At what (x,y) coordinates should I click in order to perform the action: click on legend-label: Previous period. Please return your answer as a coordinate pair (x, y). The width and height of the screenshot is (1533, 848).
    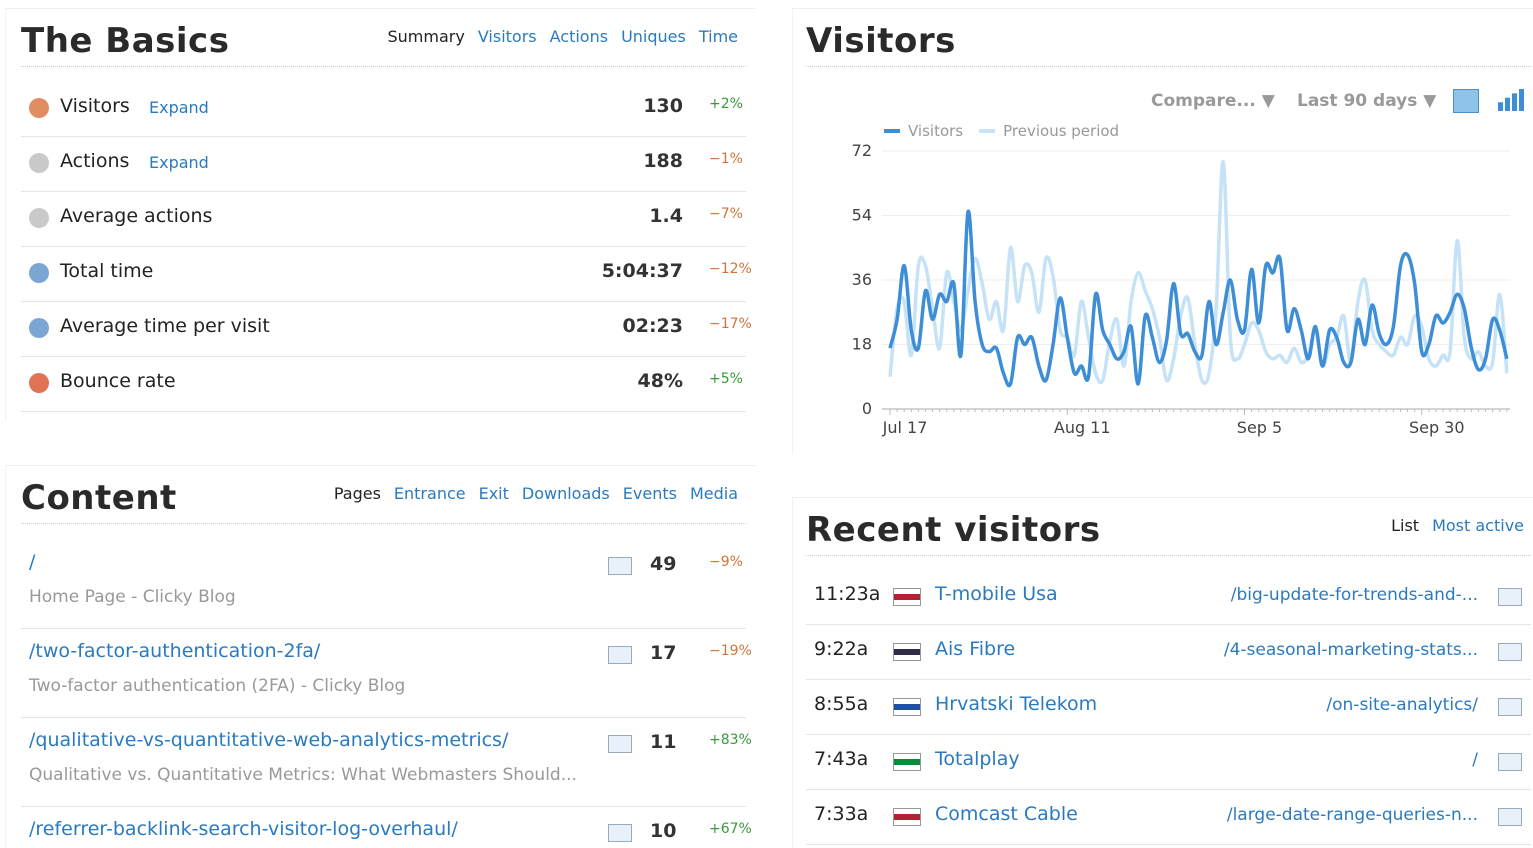
    Looking at the image, I should click on (1061, 131).